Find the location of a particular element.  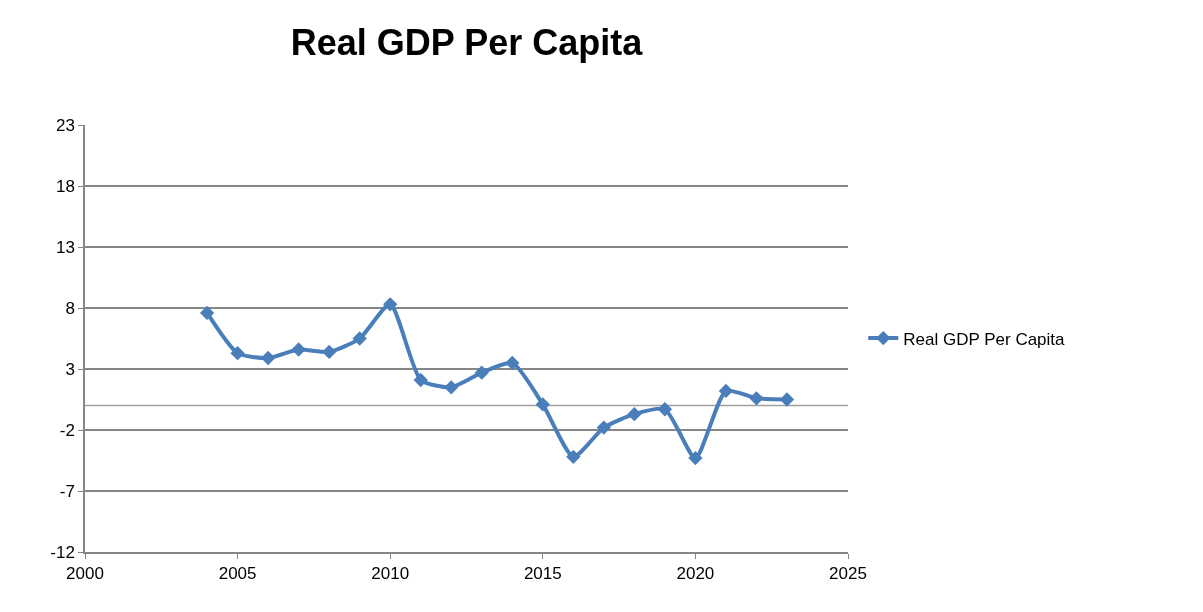

y-tick-label: 13 is located at coordinates (65, 247).